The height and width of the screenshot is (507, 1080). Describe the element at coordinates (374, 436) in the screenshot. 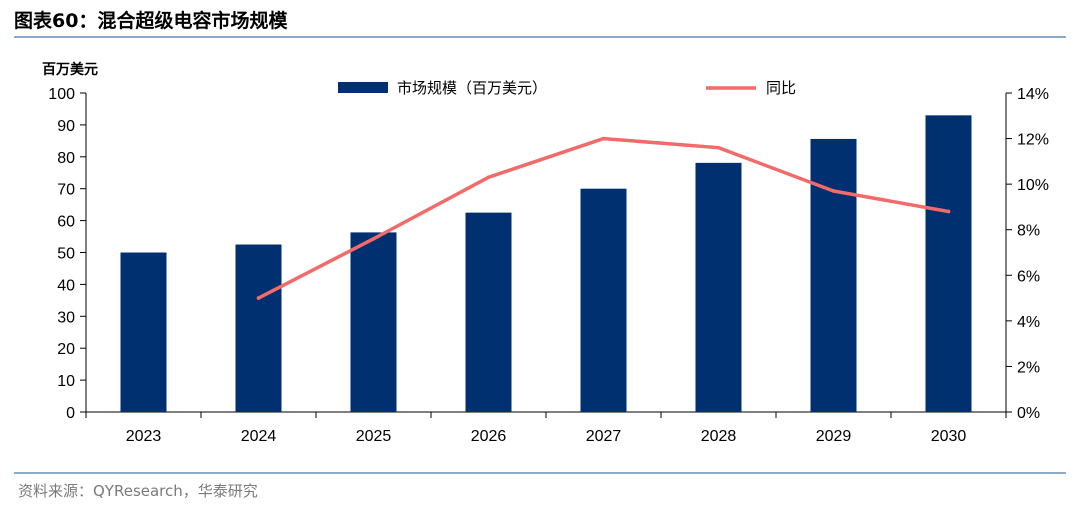

I see `x-tick-label: 2025` at that location.